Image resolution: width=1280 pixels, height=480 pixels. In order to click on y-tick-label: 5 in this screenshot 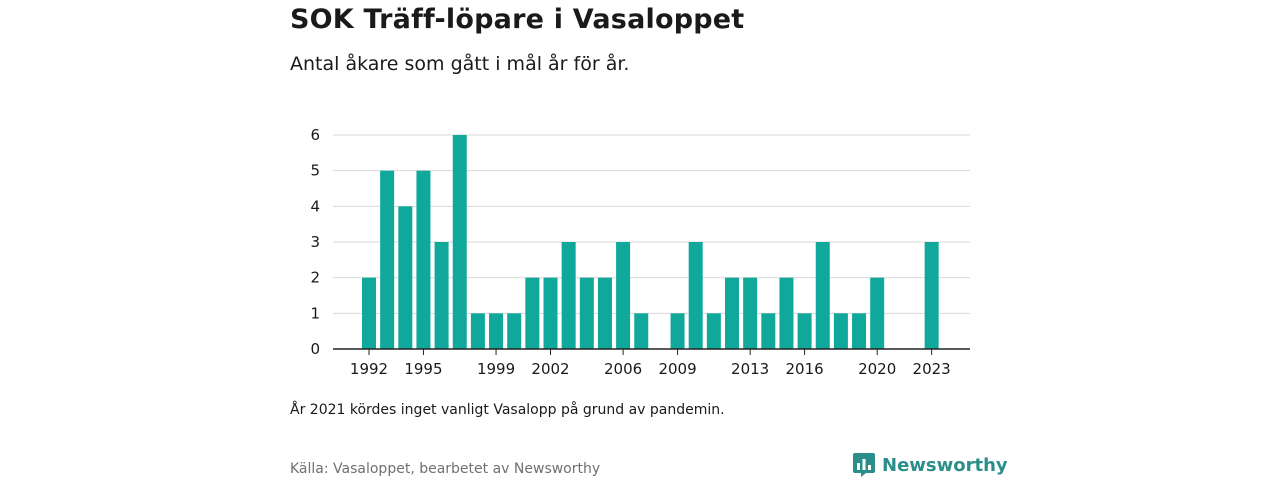, I will do `click(315, 171)`.